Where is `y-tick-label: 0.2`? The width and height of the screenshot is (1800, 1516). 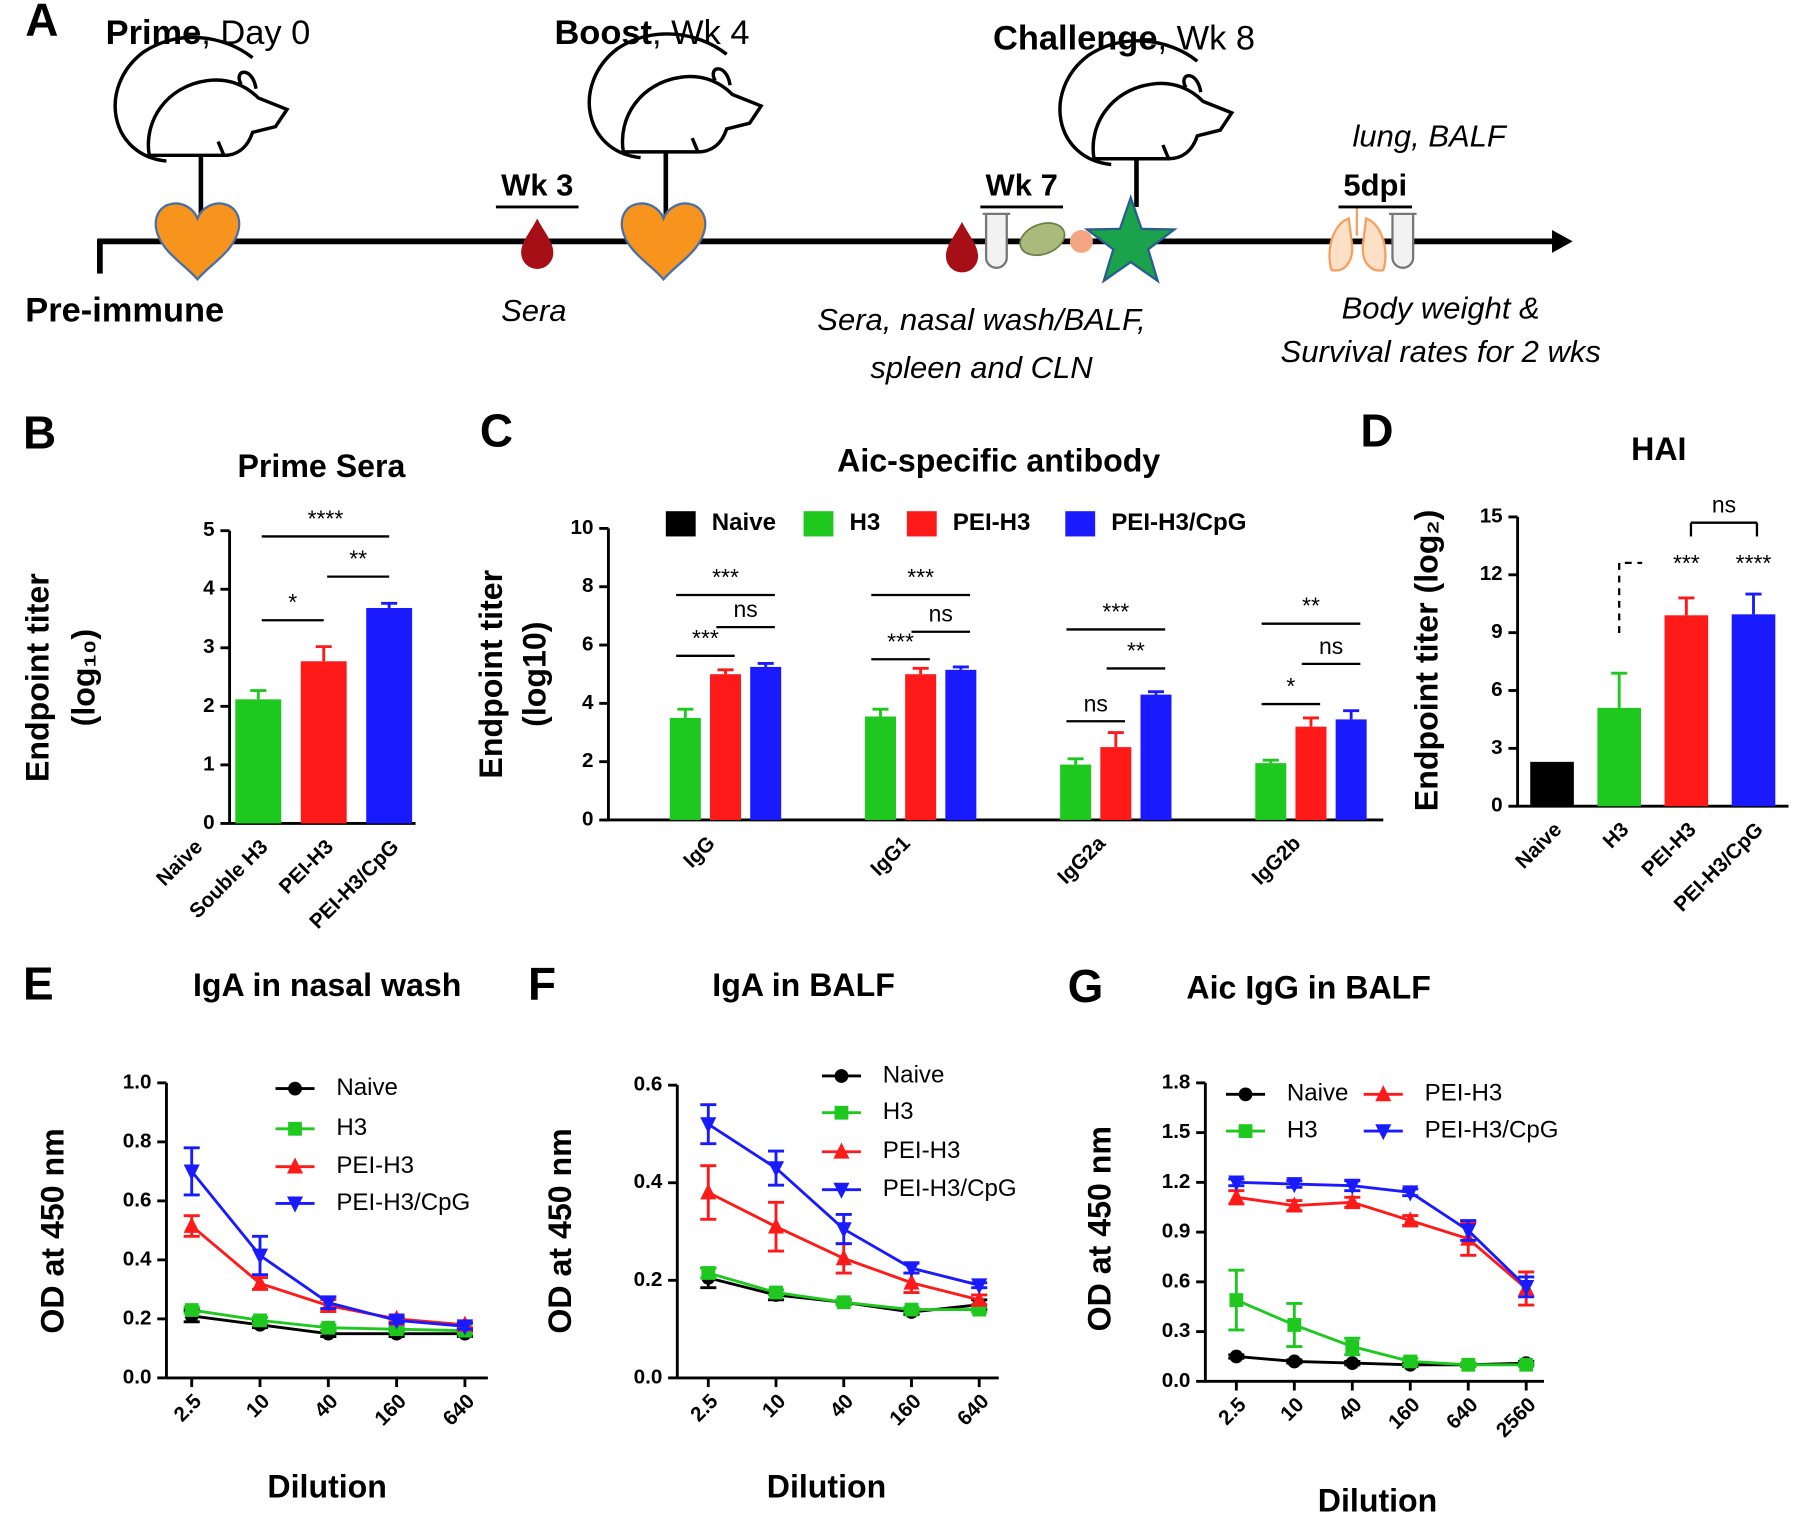
y-tick-label: 0.2 is located at coordinates (137, 1317).